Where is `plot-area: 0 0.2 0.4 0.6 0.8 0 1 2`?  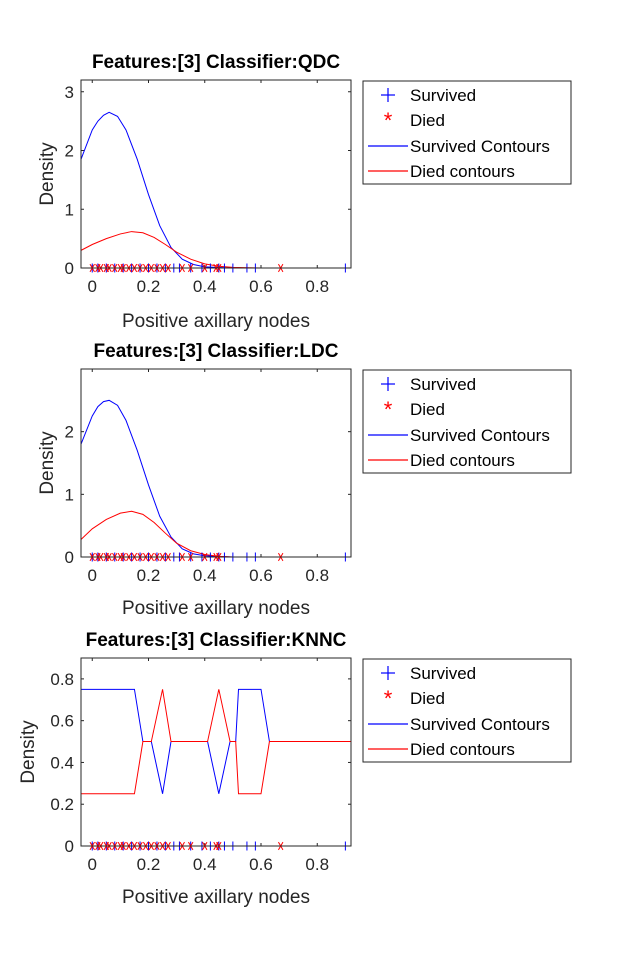
plot-area: 0 0.2 0.4 0.6 0.8 0 1 2 is located at coordinates (208, 477).